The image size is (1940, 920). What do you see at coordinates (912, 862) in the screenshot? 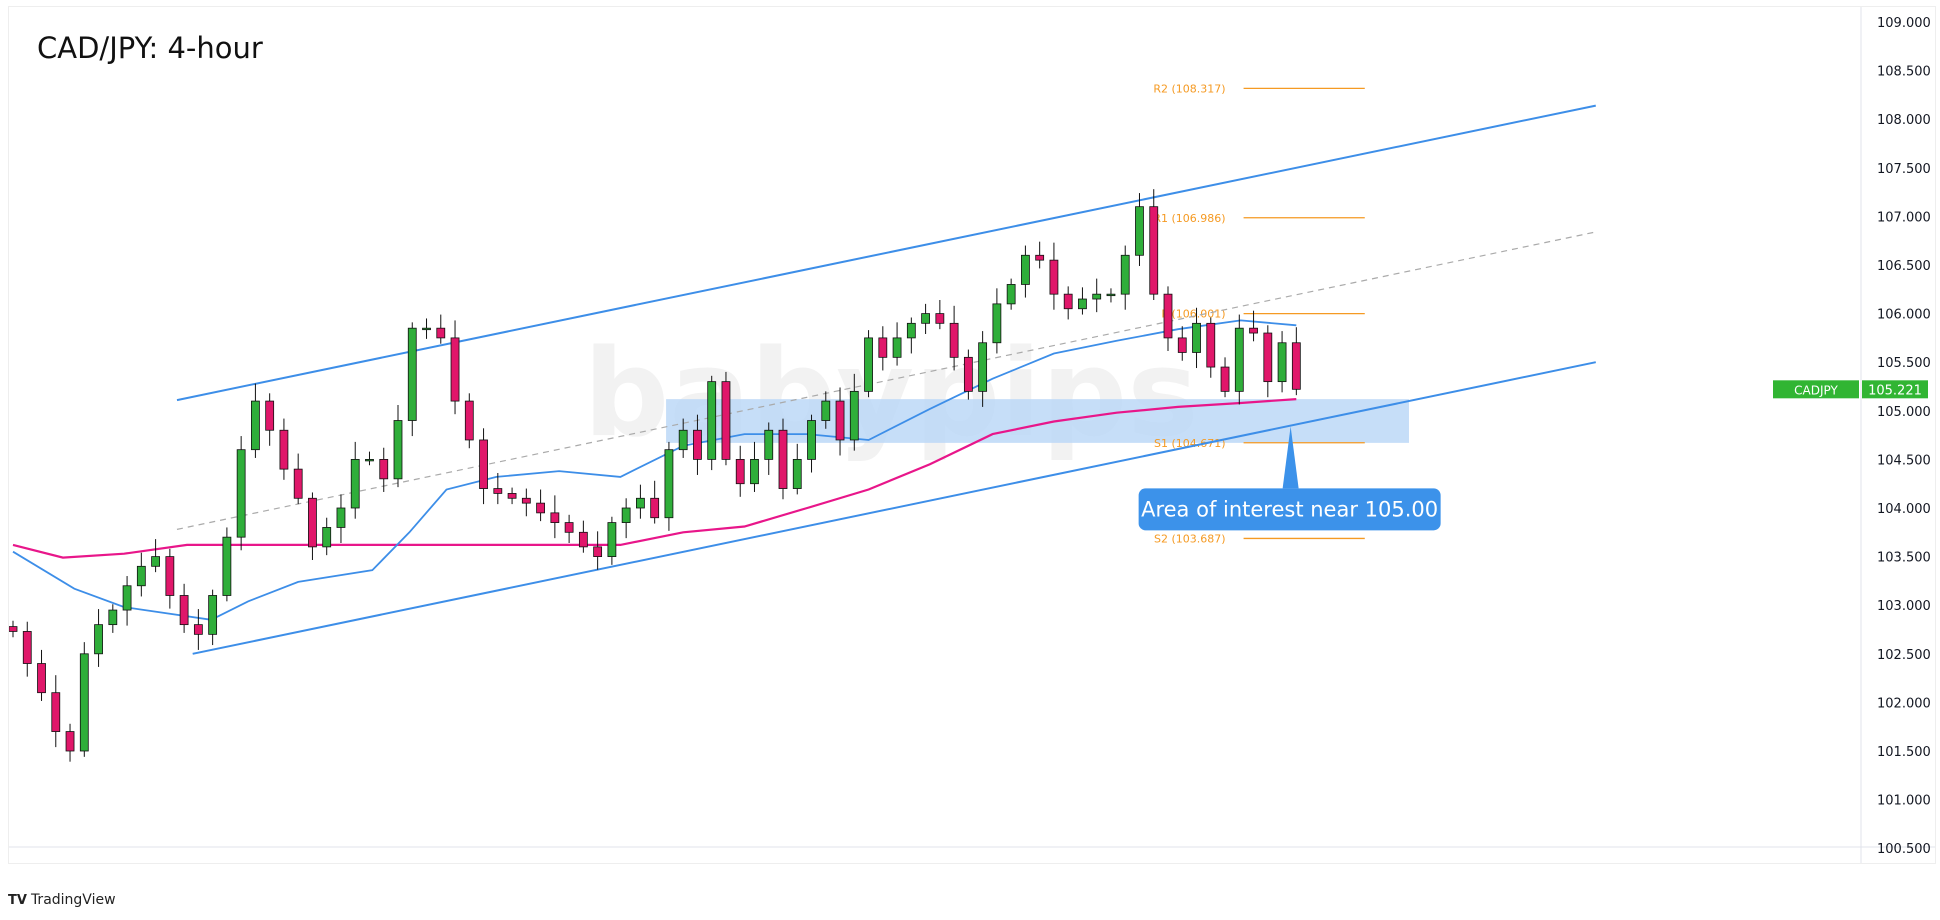
I see `time-tick-label: 10` at bounding box center [912, 862].